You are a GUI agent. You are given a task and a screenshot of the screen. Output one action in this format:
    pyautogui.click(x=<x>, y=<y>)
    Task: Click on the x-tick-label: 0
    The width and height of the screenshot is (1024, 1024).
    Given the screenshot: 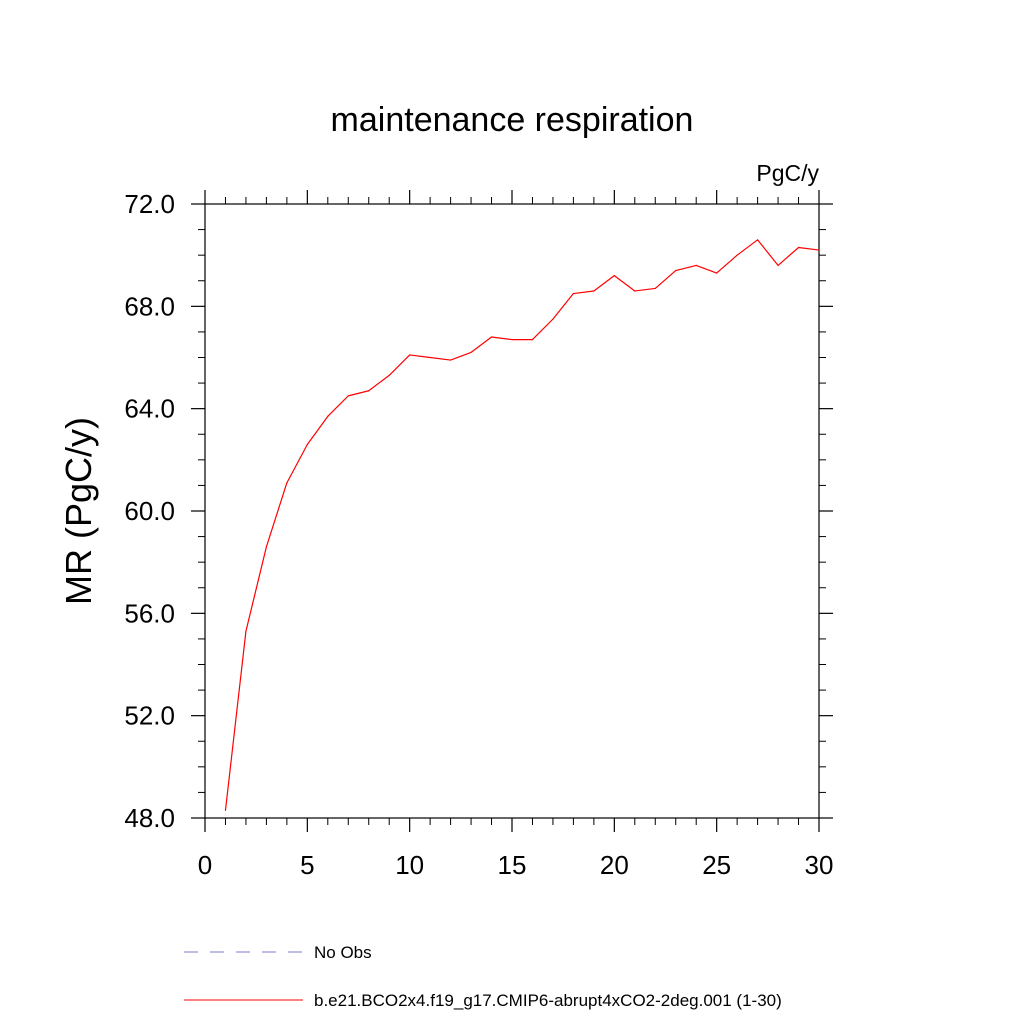 What is the action you would take?
    pyautogui.click(x=205, y=865)
    